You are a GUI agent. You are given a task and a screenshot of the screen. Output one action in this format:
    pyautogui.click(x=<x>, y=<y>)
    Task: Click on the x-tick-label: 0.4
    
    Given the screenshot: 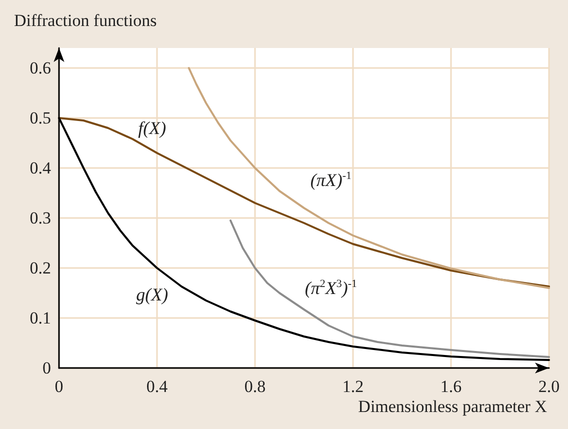 What is the action you would take?
    pyautogui.click(x=157, y=386)
    